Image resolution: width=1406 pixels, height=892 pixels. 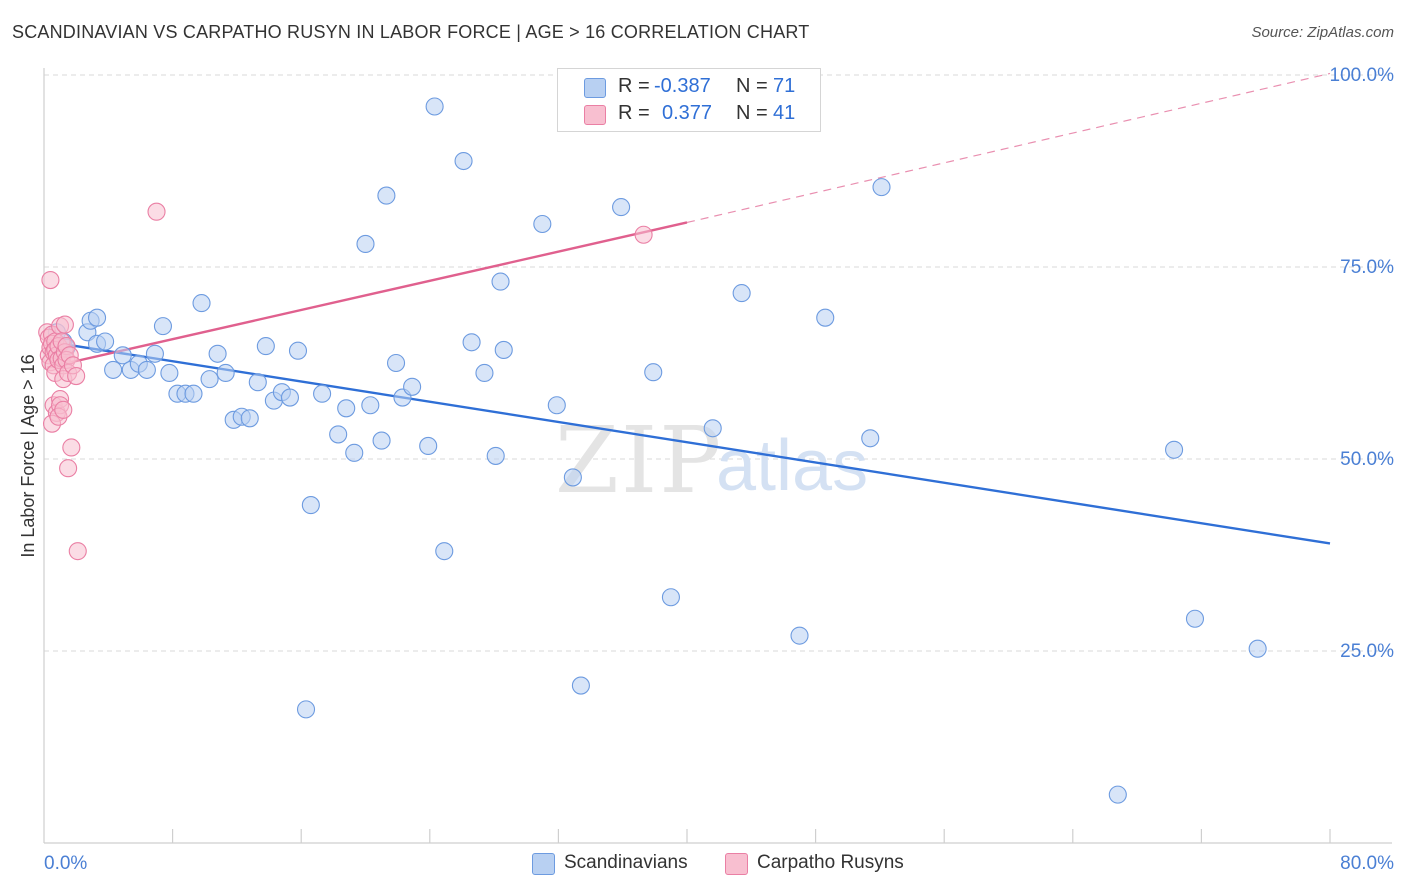 I want to click on x-tick-label: 80.0%, so click(x=1367, y=863).